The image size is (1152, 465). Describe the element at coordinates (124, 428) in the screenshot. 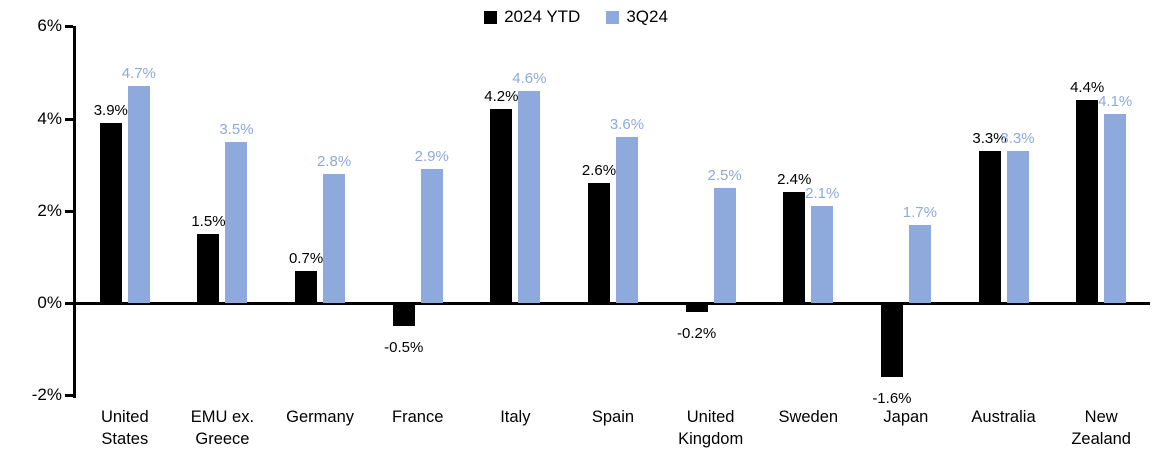

I see `category-label-united-states: United States` at that location.